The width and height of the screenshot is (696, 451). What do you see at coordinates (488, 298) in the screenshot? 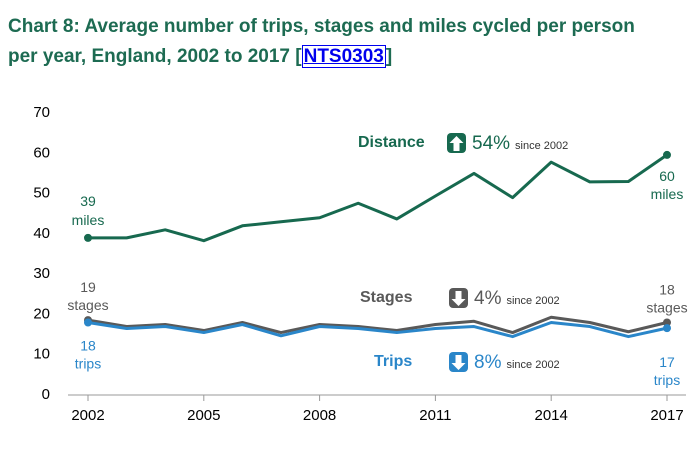
I see `change-value: 4%` at bounding box center [488, 298].